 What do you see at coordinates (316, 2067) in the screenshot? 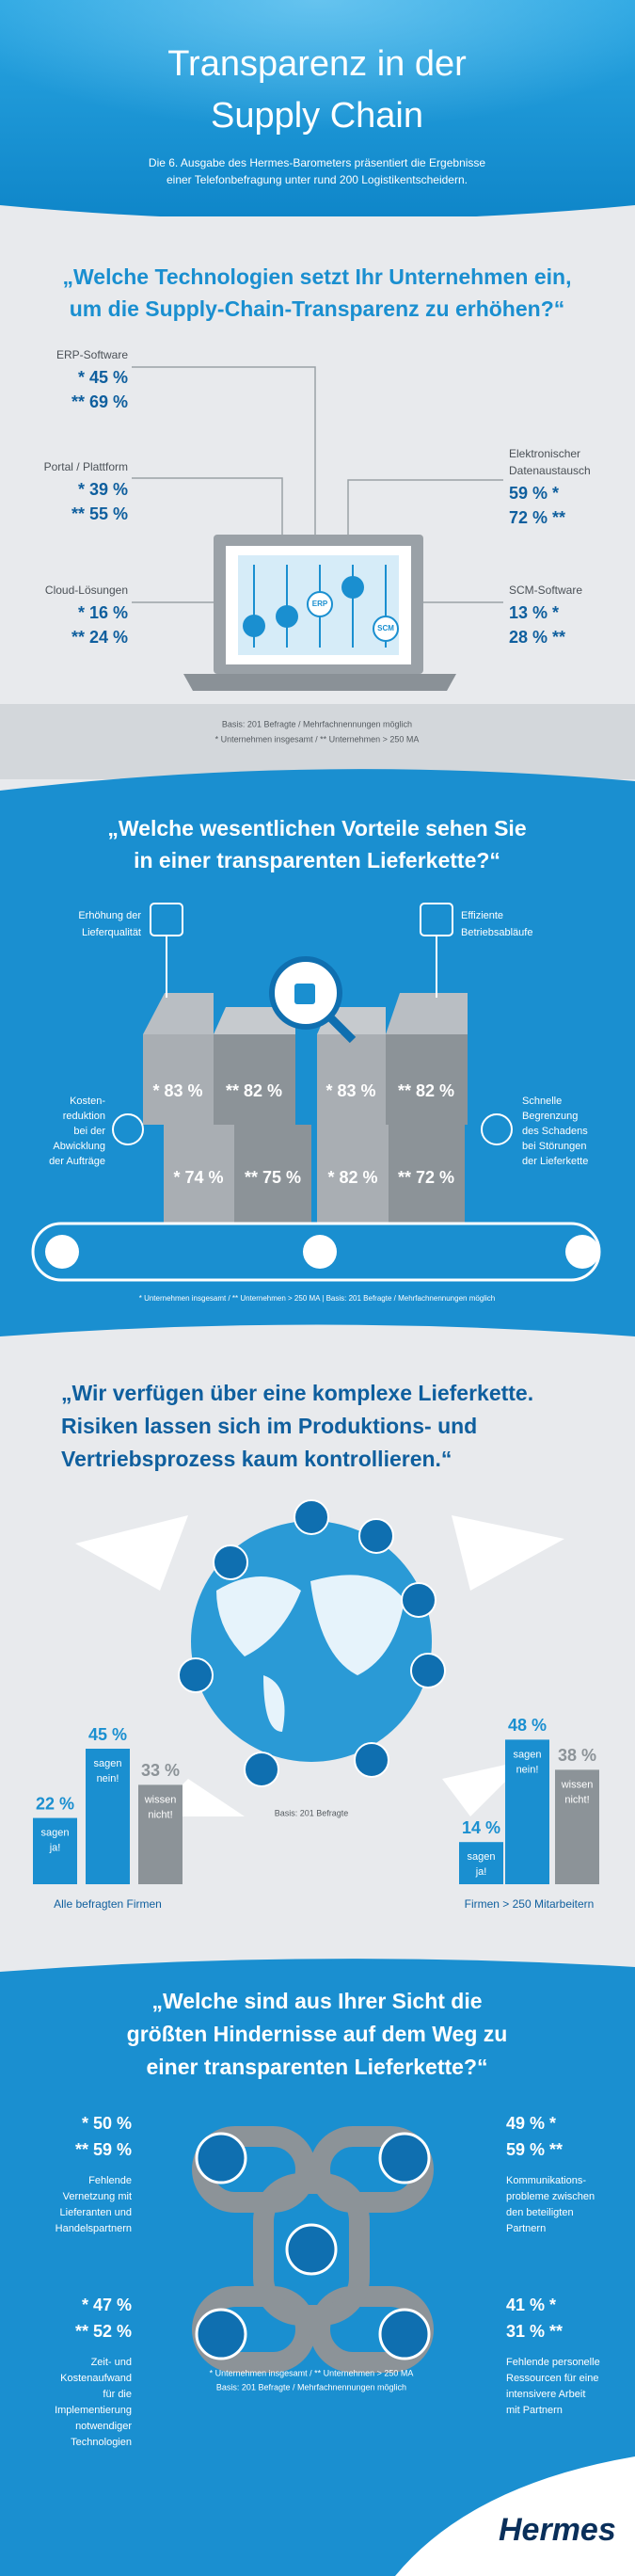
I see `question: einer transparenten Lieferkette?“` at bounding box center [316, 2067].